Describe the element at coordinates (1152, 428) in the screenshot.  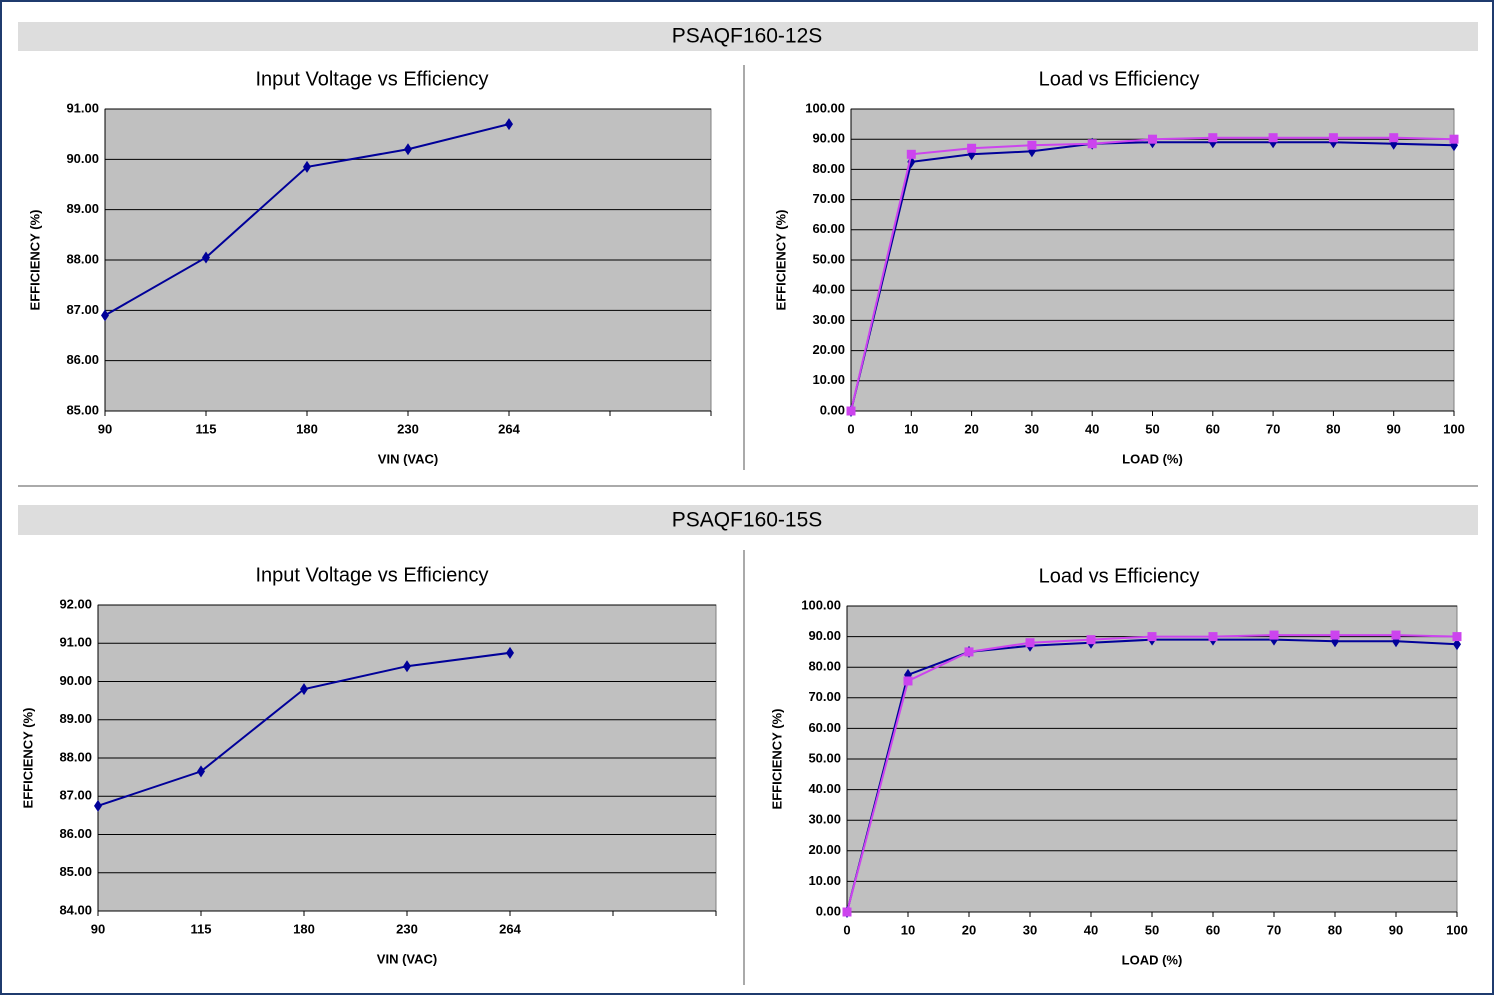
I see `x-tick-label: 50` at that location.